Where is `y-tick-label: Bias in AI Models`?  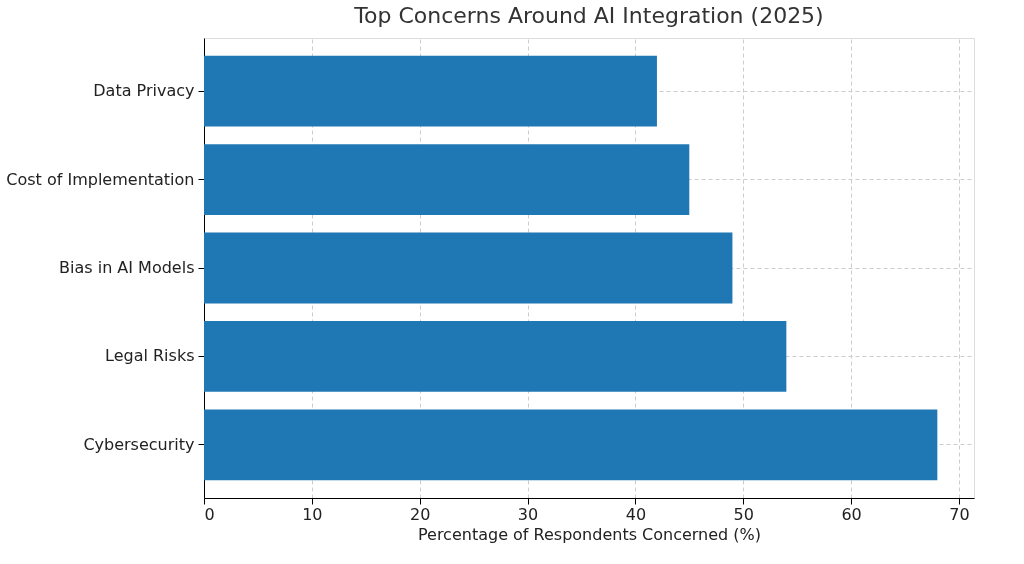
y-tick-label: Bias in AI Models is located at coordinates (127, 267).